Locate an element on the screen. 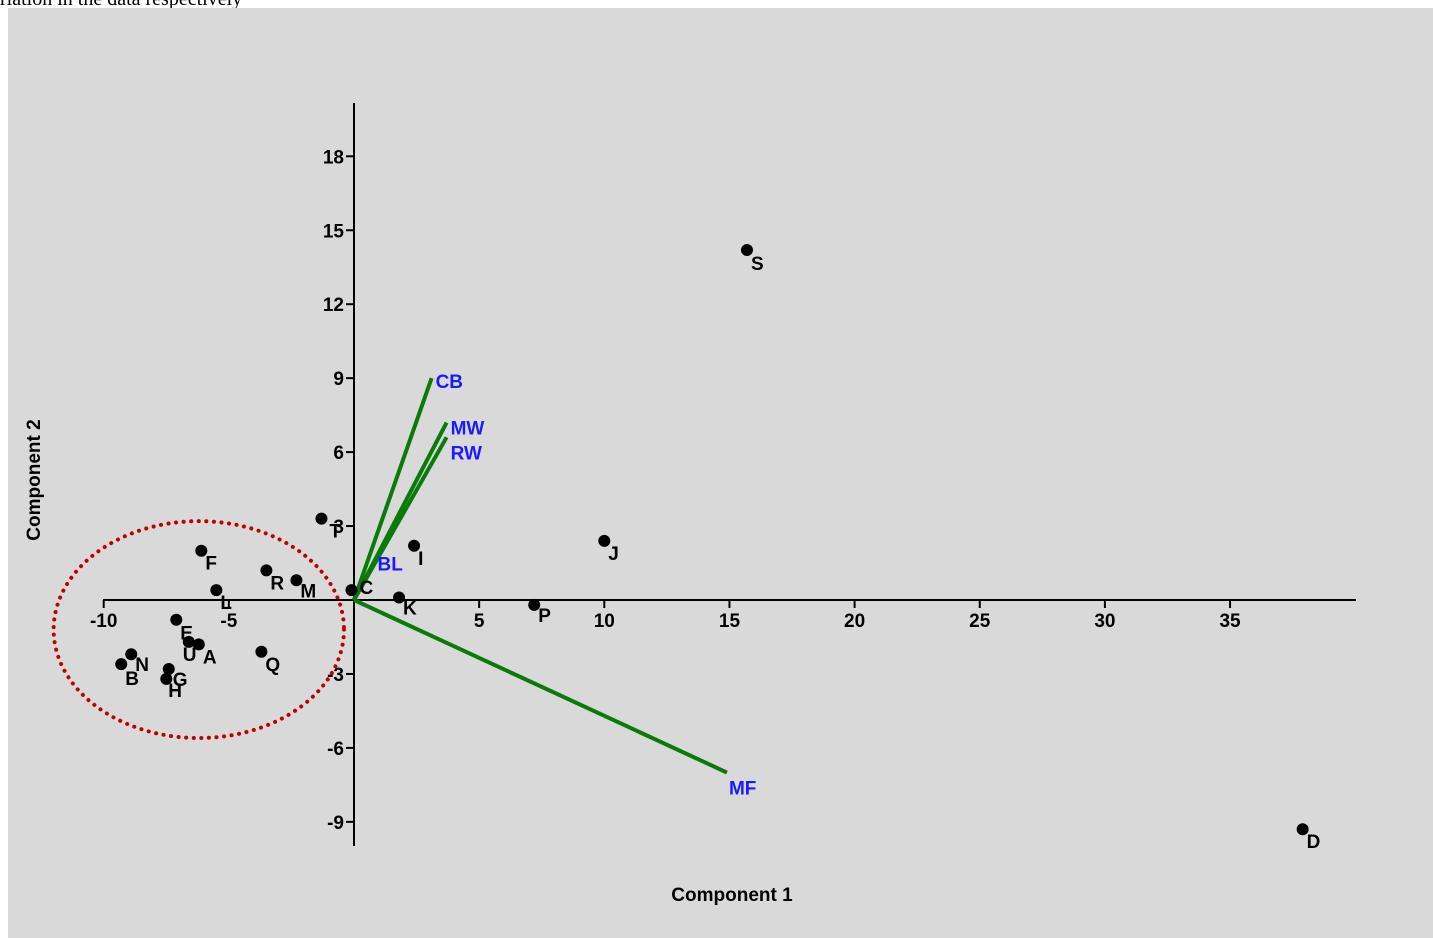 This screenshot has width=1433, height=938. x-tick-label: -5 is located at coordinates (228, 621).